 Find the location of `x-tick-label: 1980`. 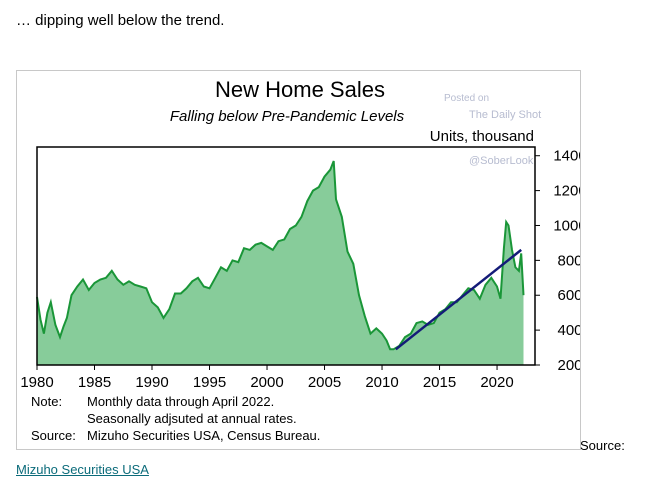

x-tick-label: 1980 is located at coordinates (36, 382).